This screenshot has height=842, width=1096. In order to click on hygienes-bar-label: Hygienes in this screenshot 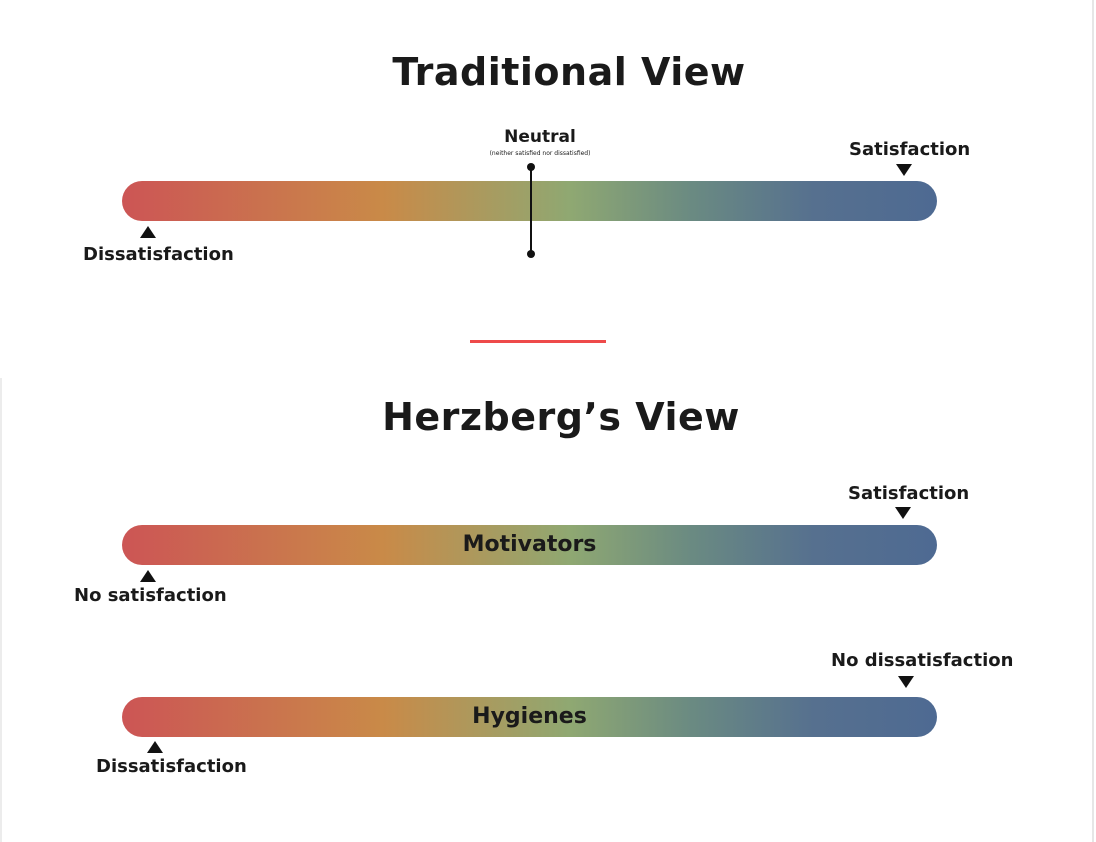, I will do `click(529, 716)`.